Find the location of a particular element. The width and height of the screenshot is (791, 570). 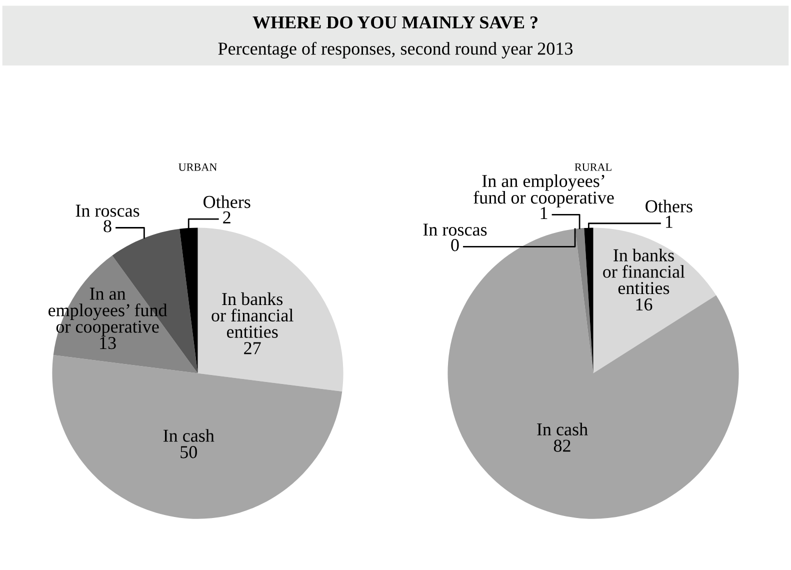

text: Percentage of responses, second round year 2013 is located at coordinates (395, 50).